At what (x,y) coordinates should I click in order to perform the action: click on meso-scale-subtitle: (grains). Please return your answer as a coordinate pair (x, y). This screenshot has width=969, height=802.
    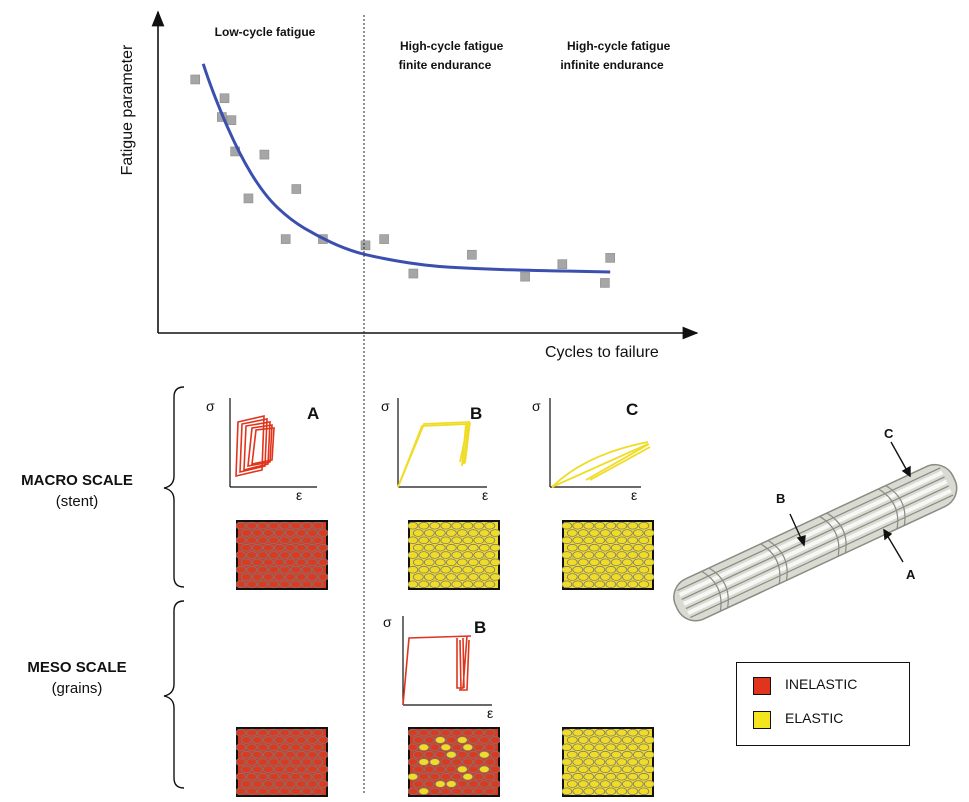
    Looking at the image, I should click on (77, 688).